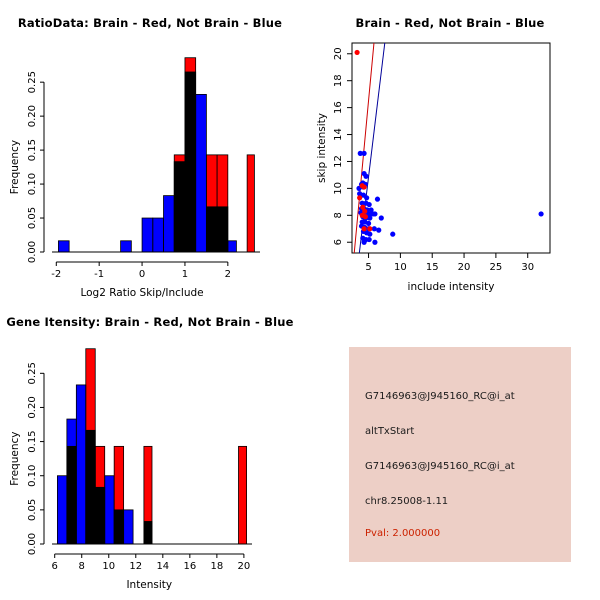  What do you see at coordinates (527, 267) in the screenshot?
I see `x-tick-label: 30` at bounding box center [527, 267].